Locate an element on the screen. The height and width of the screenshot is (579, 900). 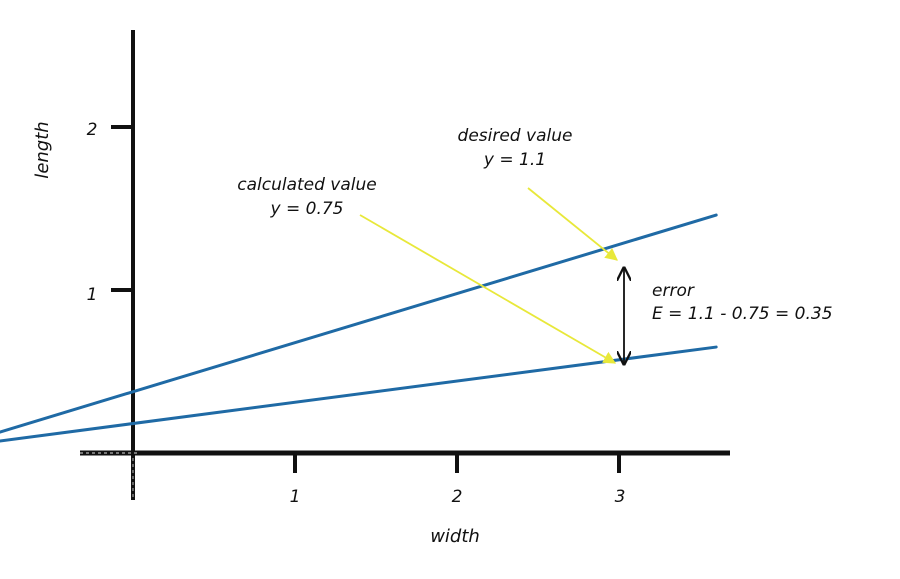
x-tick-label-2: 2 is located at coordinates (457, 497).